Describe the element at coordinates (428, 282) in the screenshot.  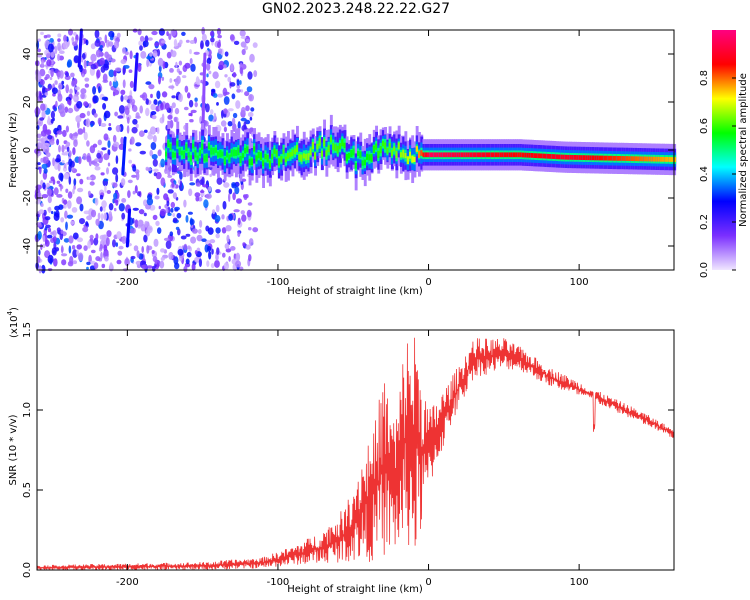
I see `x-tick-label: 0` at that location.